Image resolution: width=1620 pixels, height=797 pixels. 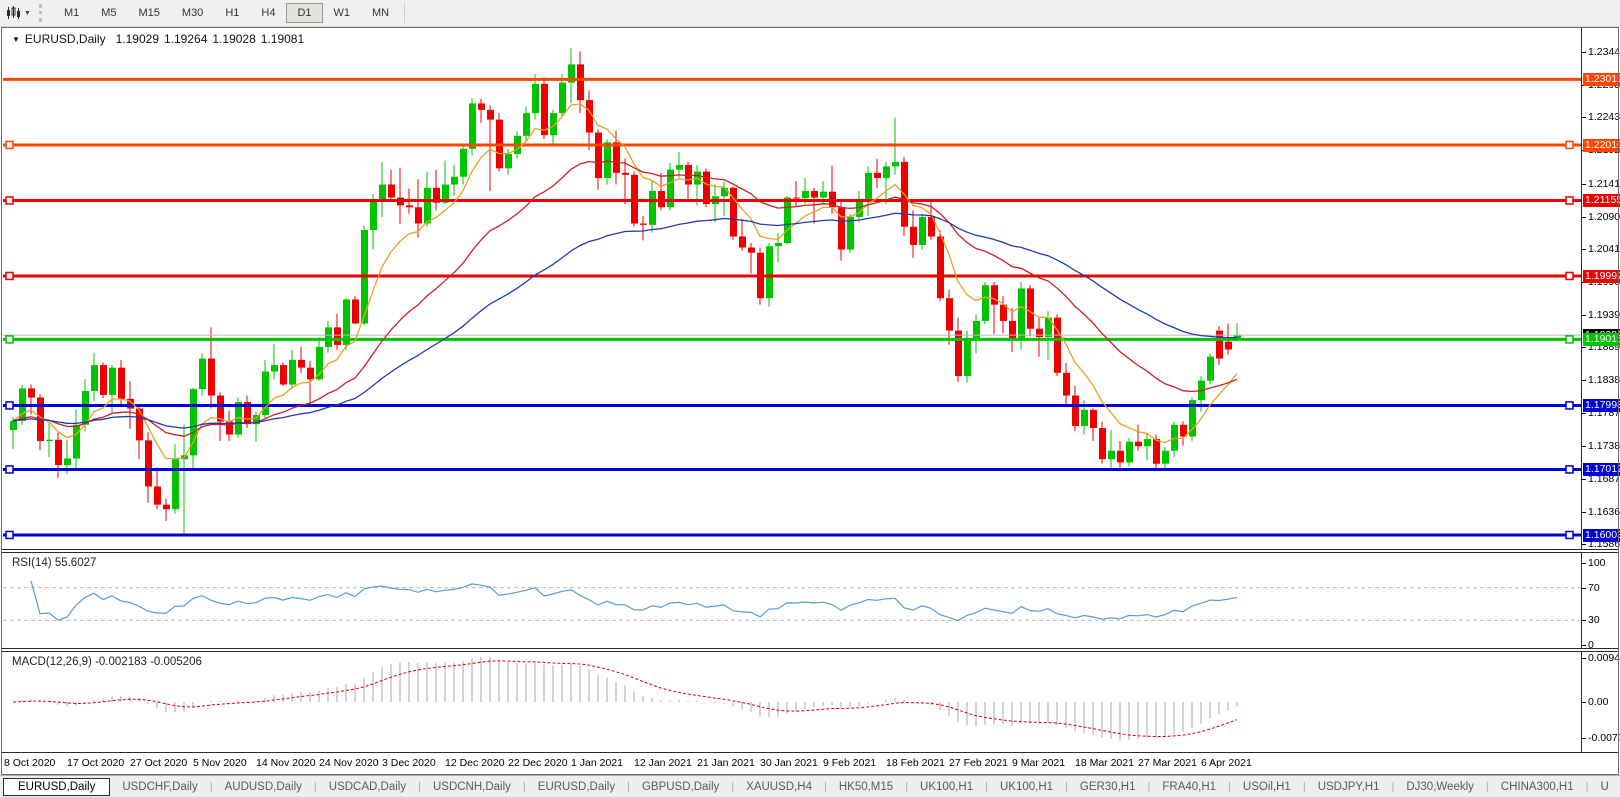 What do you see at coordinates (1594, 588) in the screenshot?
I see `rsi-tick: 70` at bounding box center [1594, 588].